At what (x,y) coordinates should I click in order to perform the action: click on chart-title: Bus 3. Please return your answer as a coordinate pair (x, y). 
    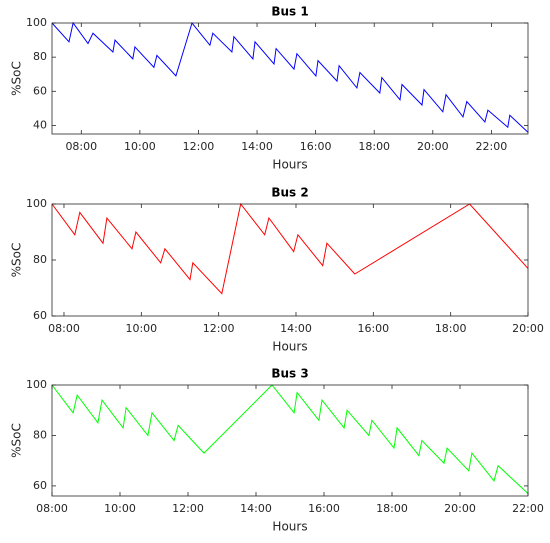
    Looking at the image, I should click on (289, 374).